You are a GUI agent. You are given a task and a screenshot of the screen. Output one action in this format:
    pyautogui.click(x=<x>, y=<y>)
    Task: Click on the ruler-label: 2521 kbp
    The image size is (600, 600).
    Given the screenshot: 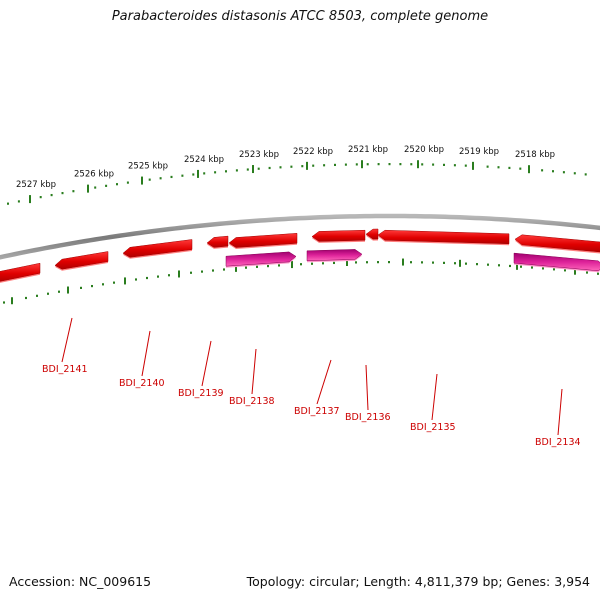 What is the action you would take?
    pyautogui.click(x=368, y=150)
    